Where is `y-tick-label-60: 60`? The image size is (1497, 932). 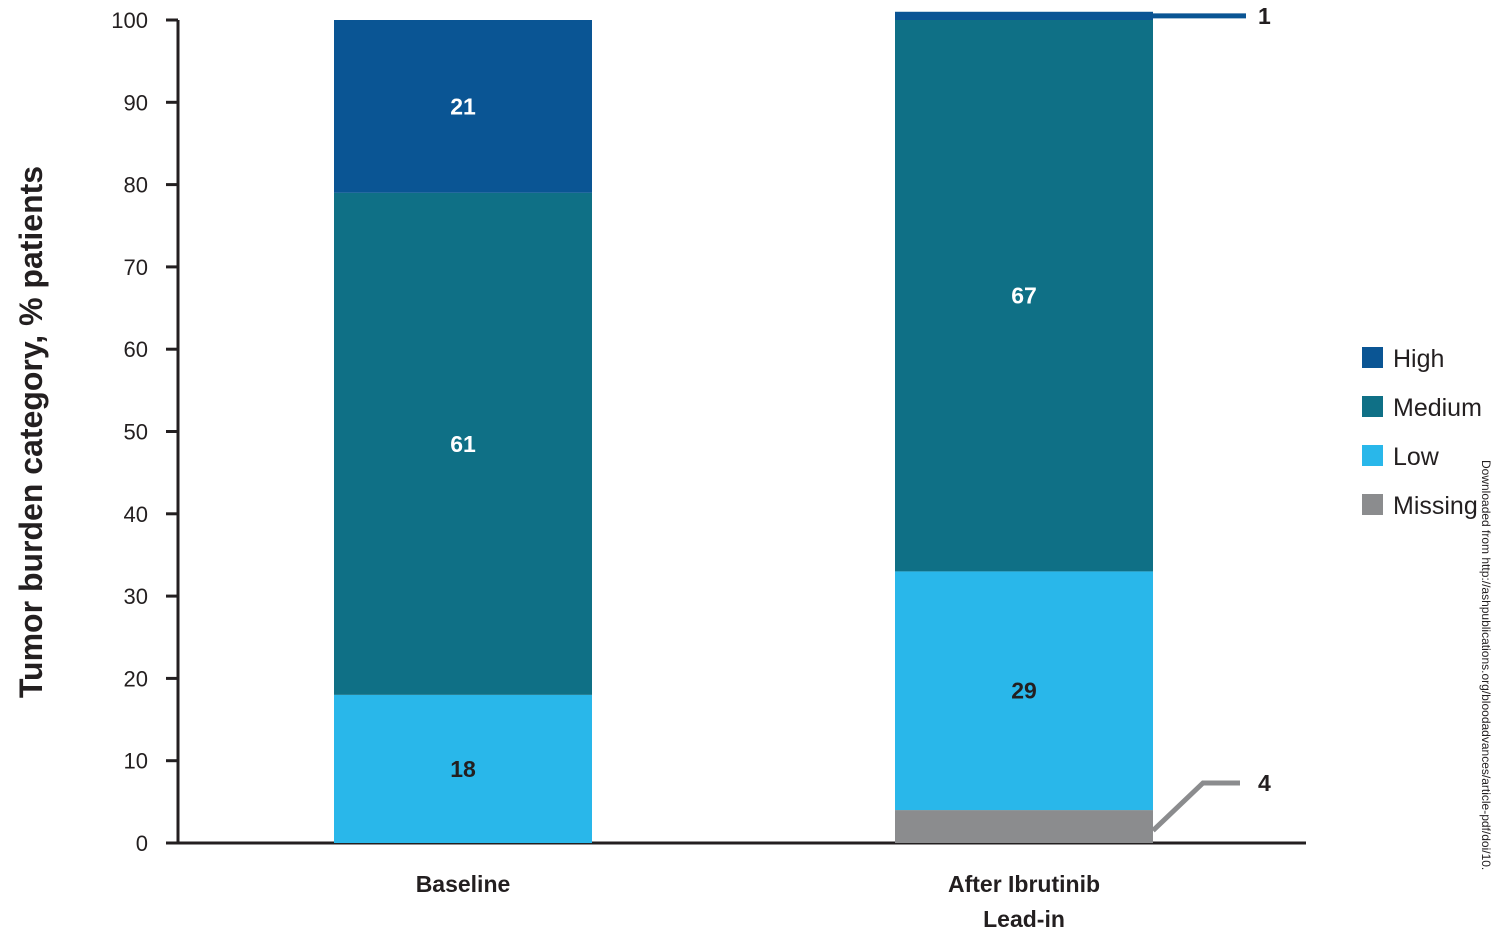 y-tick-label-60: 60 is located at coordinates (136, 349).